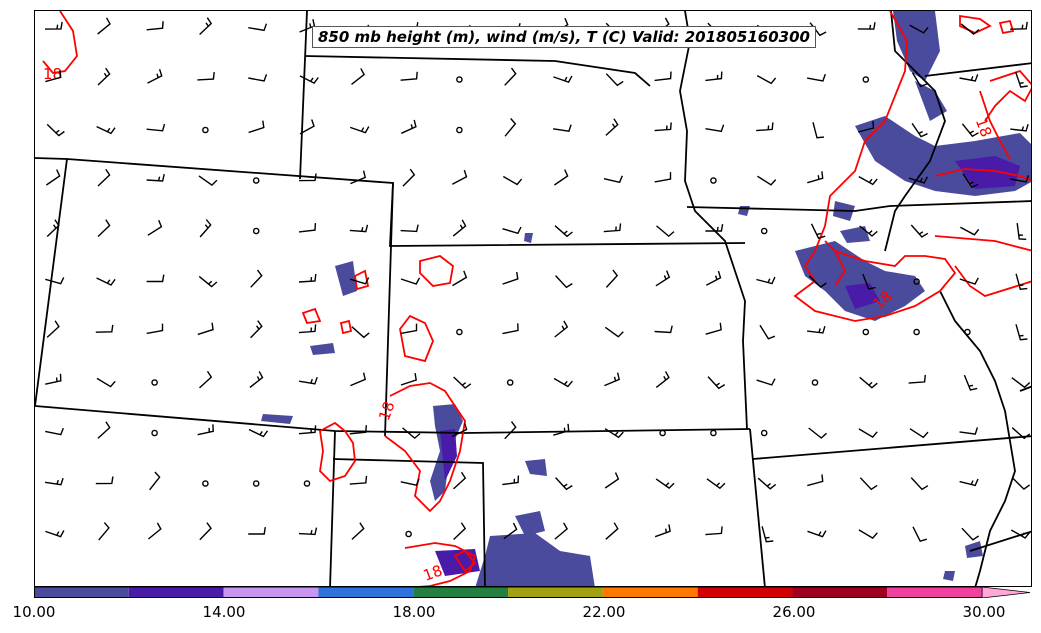 The height and width of the screenshot is (633, 1041). I want to click on colorbar-tick-label: 26.00, so click(794, 612).